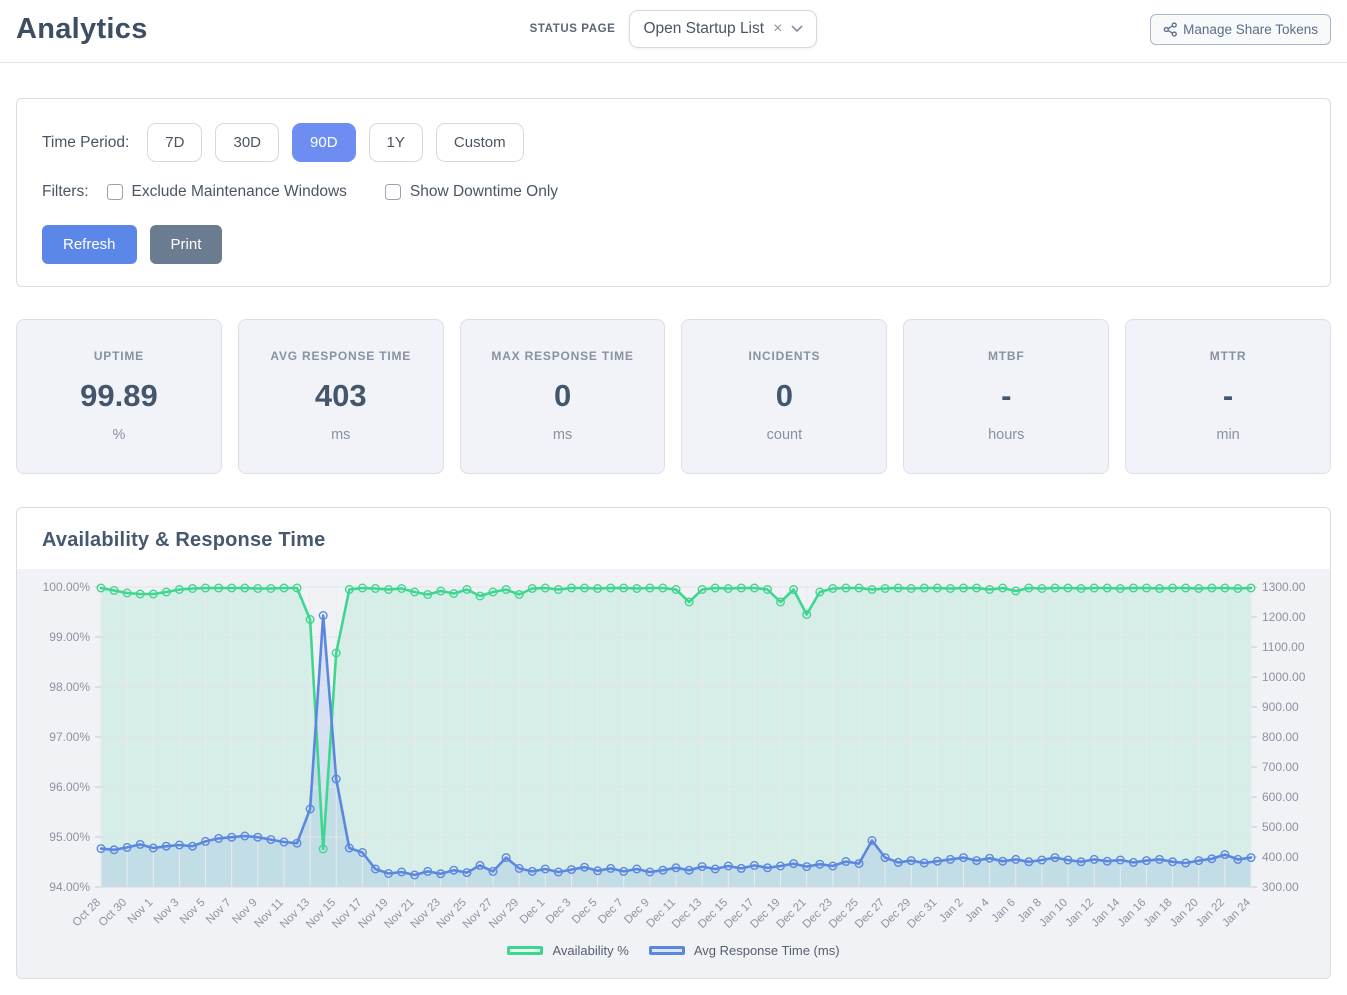 This screenshot has width=1347, height=995. What do you see at coordinates (69, 637) in the screenshot?
I see `left-axis-tick-label: 99.00%` at bounding box center [69, 637].